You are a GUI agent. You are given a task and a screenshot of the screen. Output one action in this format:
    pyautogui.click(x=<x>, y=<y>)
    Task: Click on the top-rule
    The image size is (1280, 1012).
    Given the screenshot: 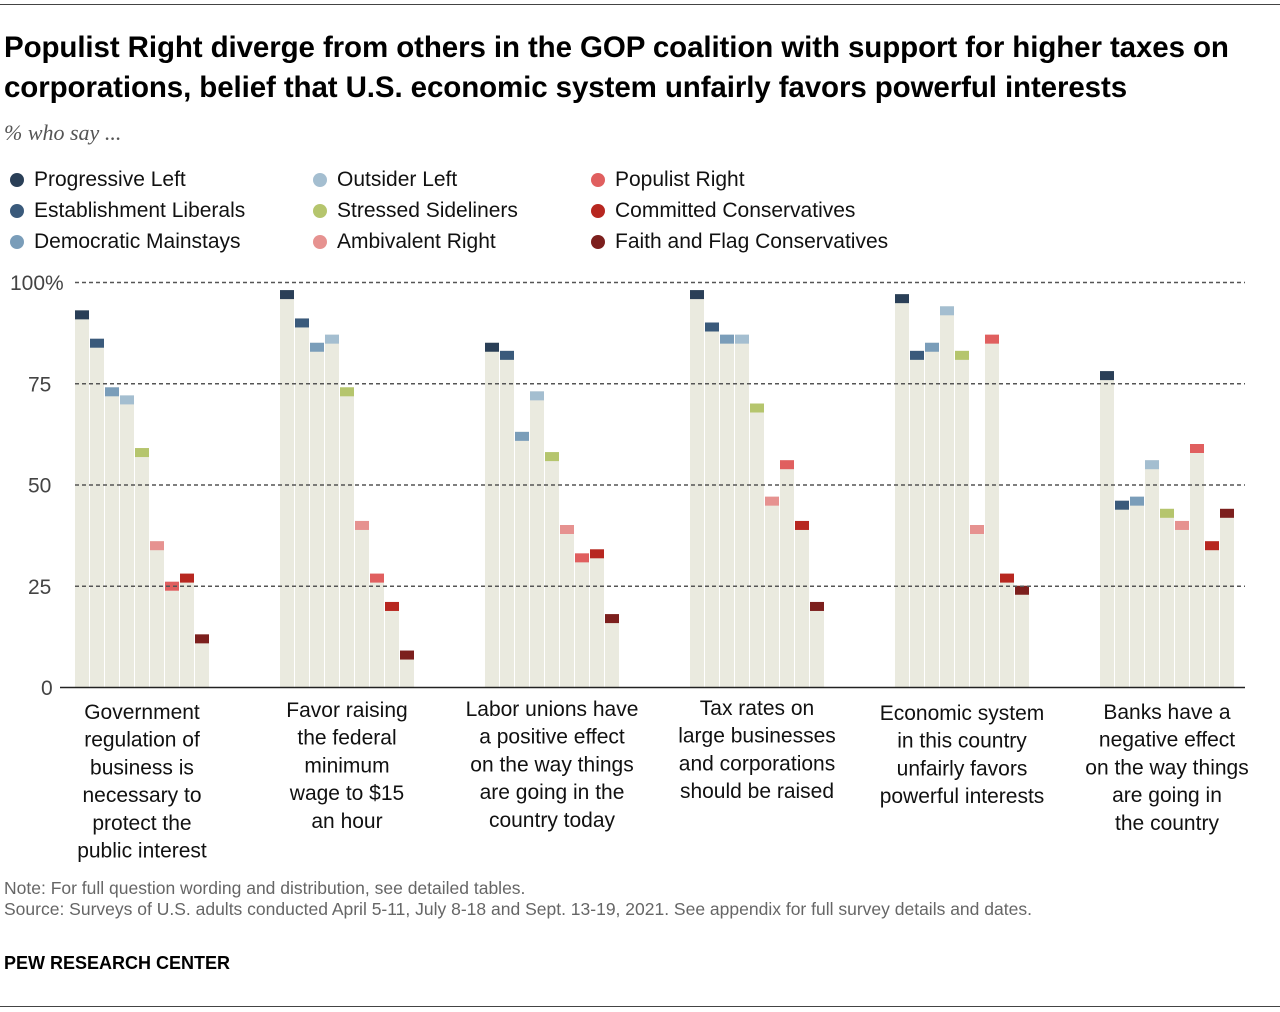 What is the action you would take?
    pyautogui.click(x=640, y=4)
    